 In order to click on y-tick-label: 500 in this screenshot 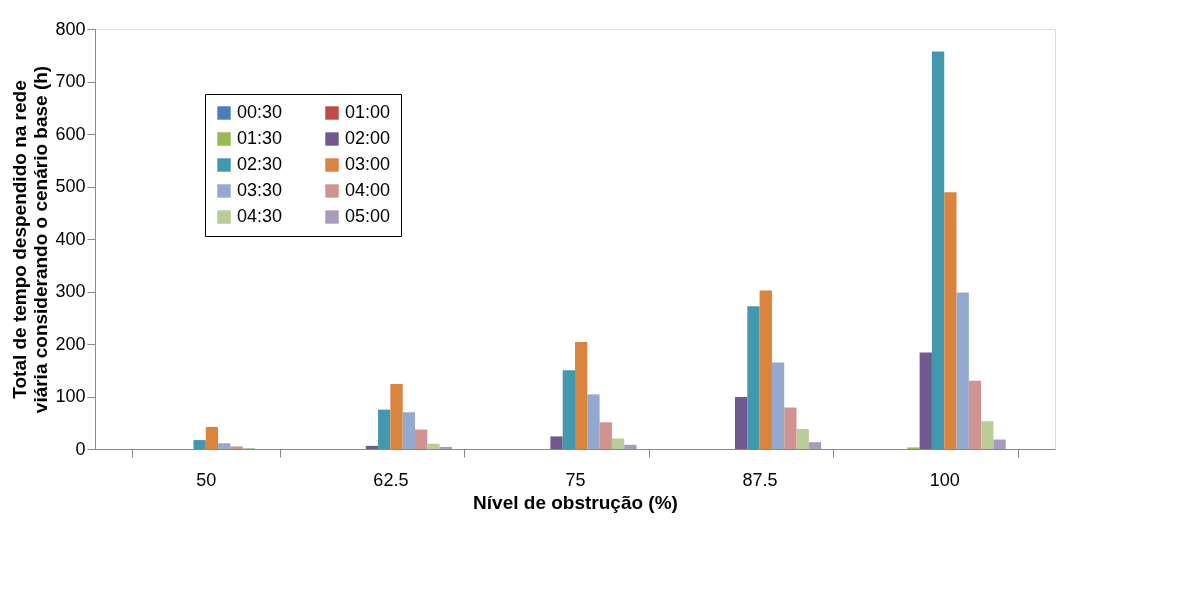, I will do `click(70, 186)`.